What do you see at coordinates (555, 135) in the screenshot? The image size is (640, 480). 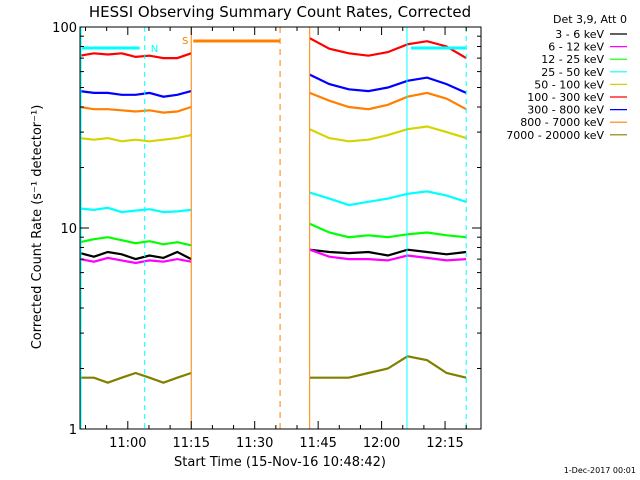 I see `legend-label-7000-20000-kev: 7000 - 20000 keV` at bounding box center [555, 135].